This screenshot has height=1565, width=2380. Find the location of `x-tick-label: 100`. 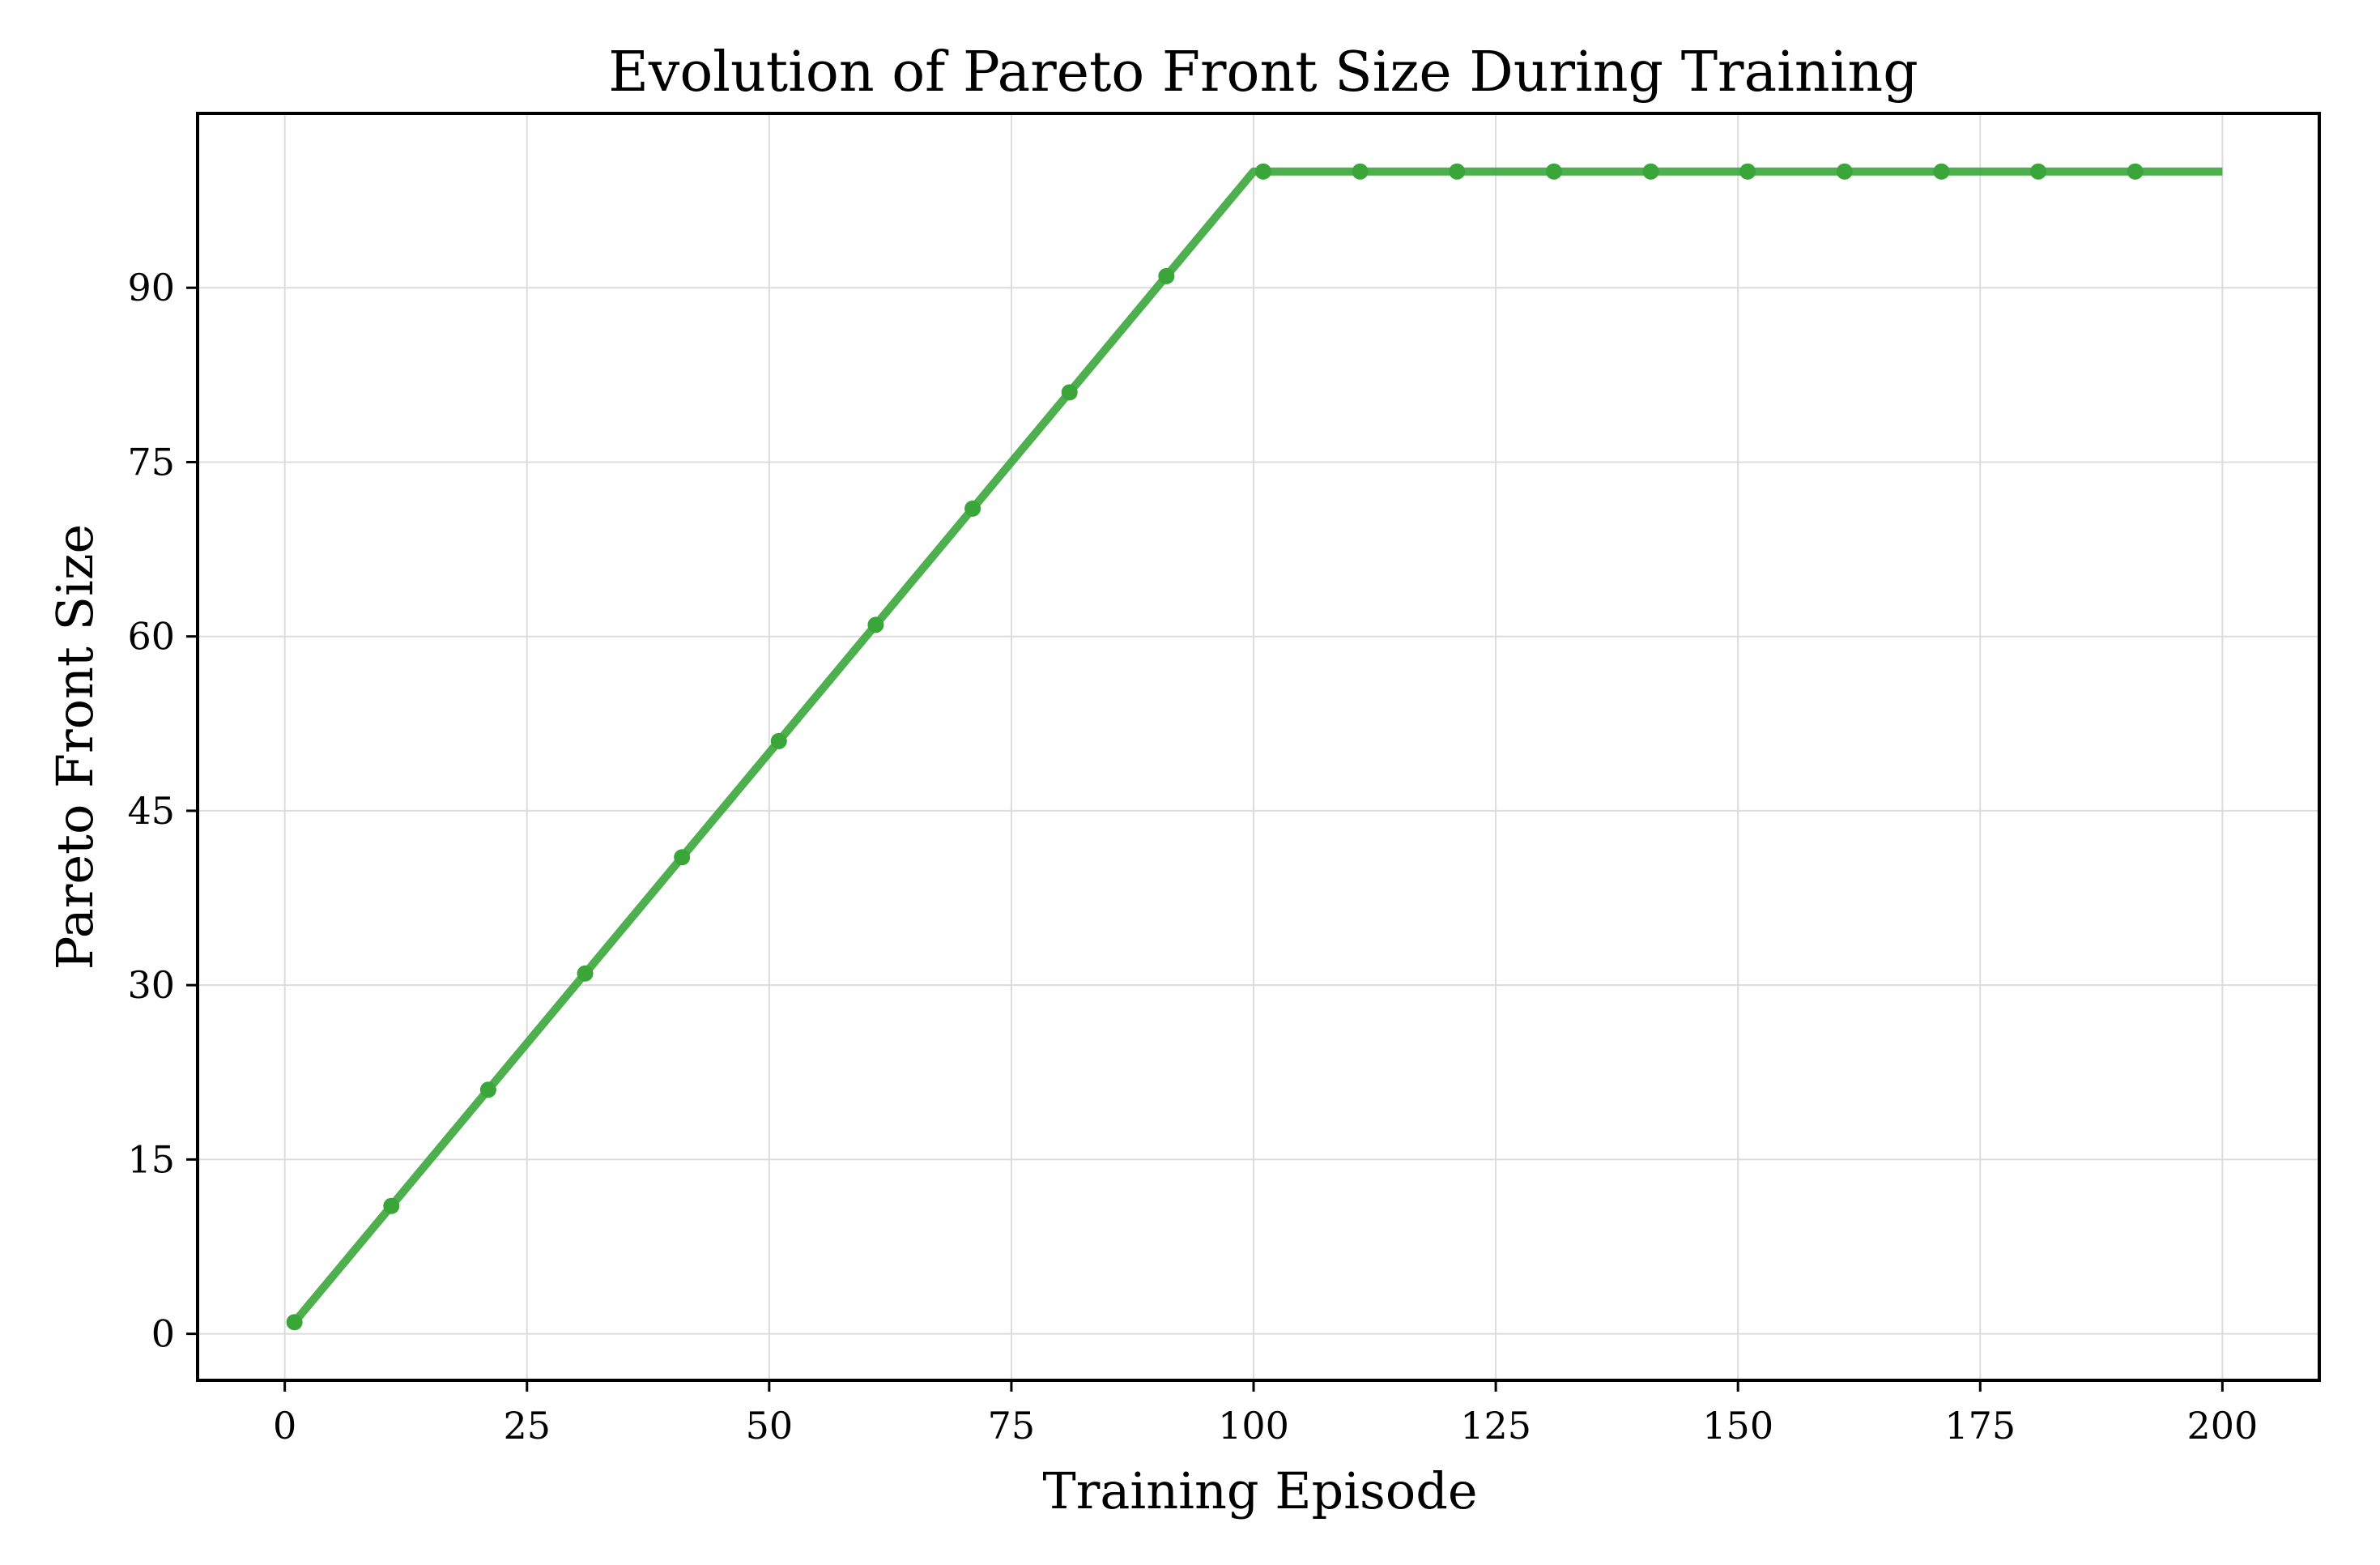

x-tick-label: 100 is located at coordinates (1254, 1426).